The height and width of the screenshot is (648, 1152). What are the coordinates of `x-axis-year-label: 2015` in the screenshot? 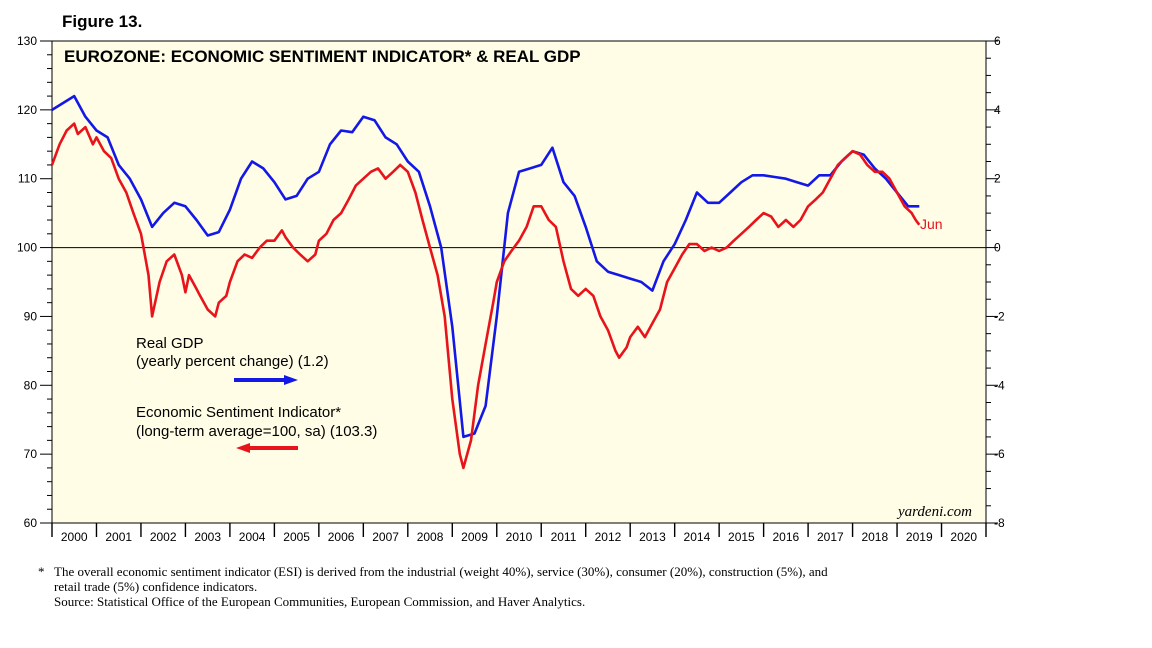 It's located at (741, 537).